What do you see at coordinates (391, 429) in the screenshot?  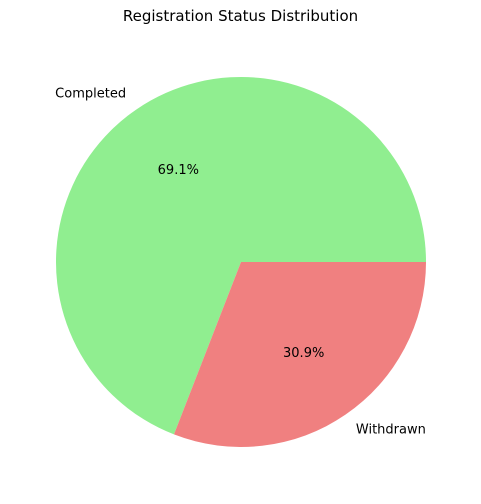 I see `category-label-withdrawn: Withdrawn` at bounding box center [391, 429].